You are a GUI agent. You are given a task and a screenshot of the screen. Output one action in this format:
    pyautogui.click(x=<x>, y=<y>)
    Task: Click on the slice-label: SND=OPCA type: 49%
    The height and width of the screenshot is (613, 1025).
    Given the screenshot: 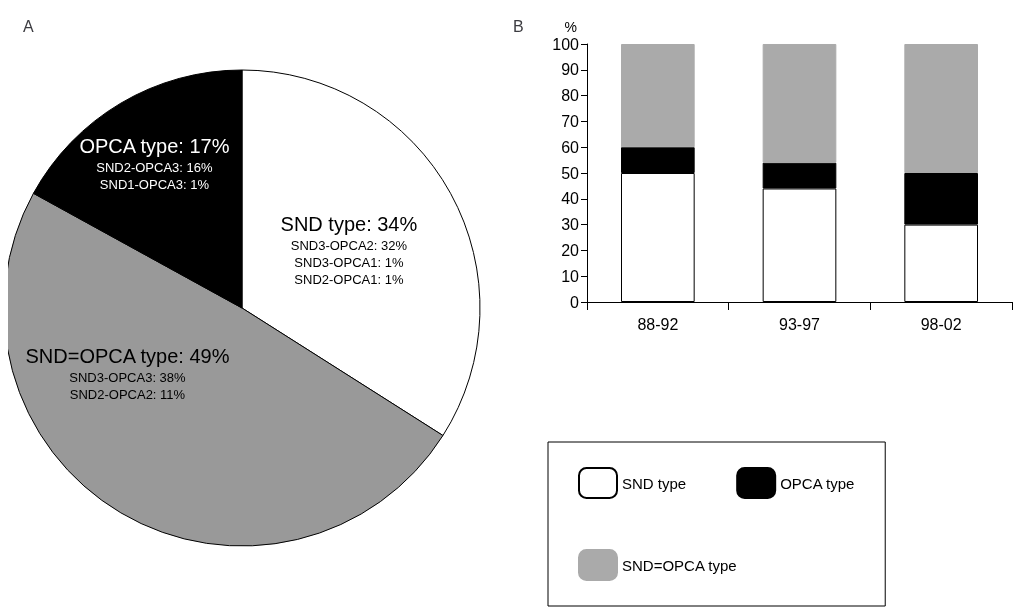 What is the action you would take?
    pyautogui.click(x=127, y=356)
    